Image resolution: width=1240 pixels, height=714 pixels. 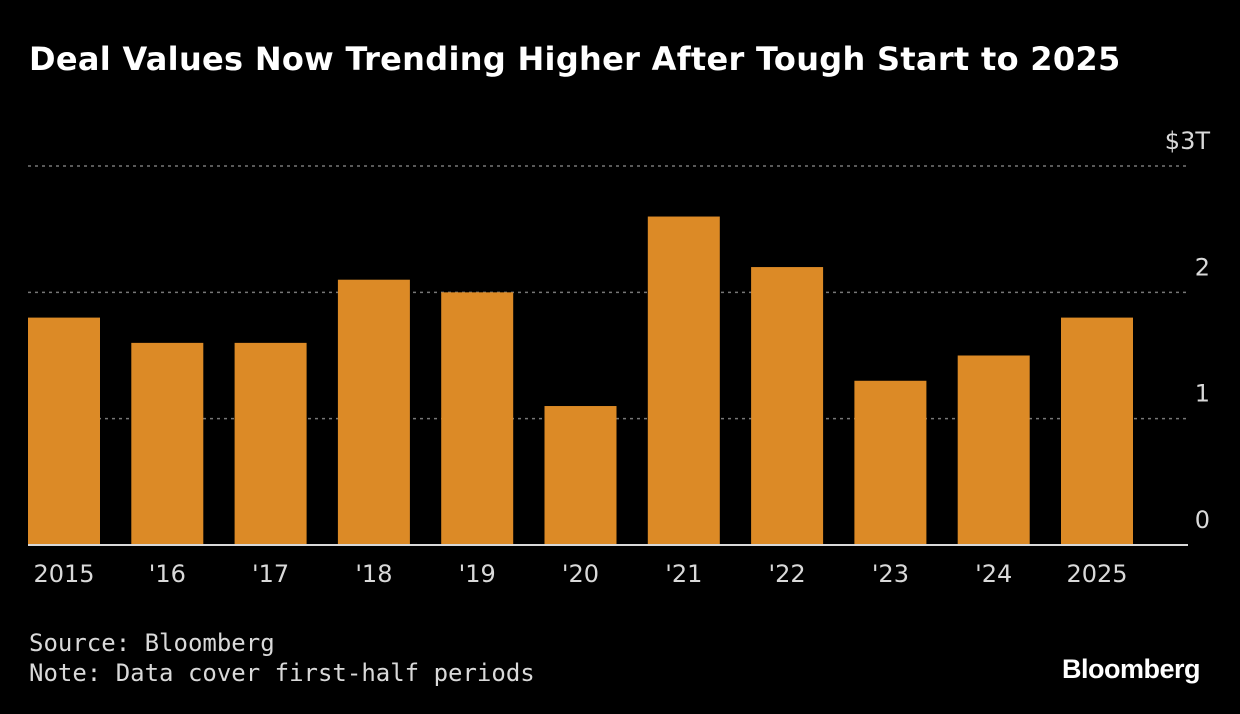 What do you see at coordinates (152, 643) in the screenshot?
I see `source-note: Source: Bloomberg` at bounding box center [152, 643].